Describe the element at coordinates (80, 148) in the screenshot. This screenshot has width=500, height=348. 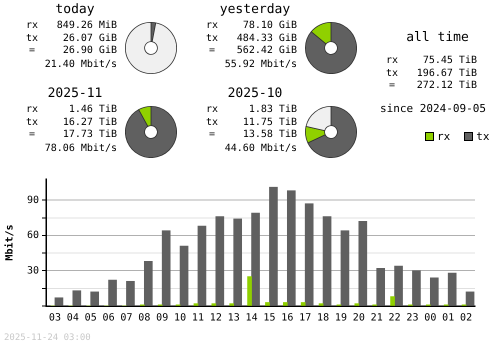
I see `text: 78.06 Mbit/s` at that location.